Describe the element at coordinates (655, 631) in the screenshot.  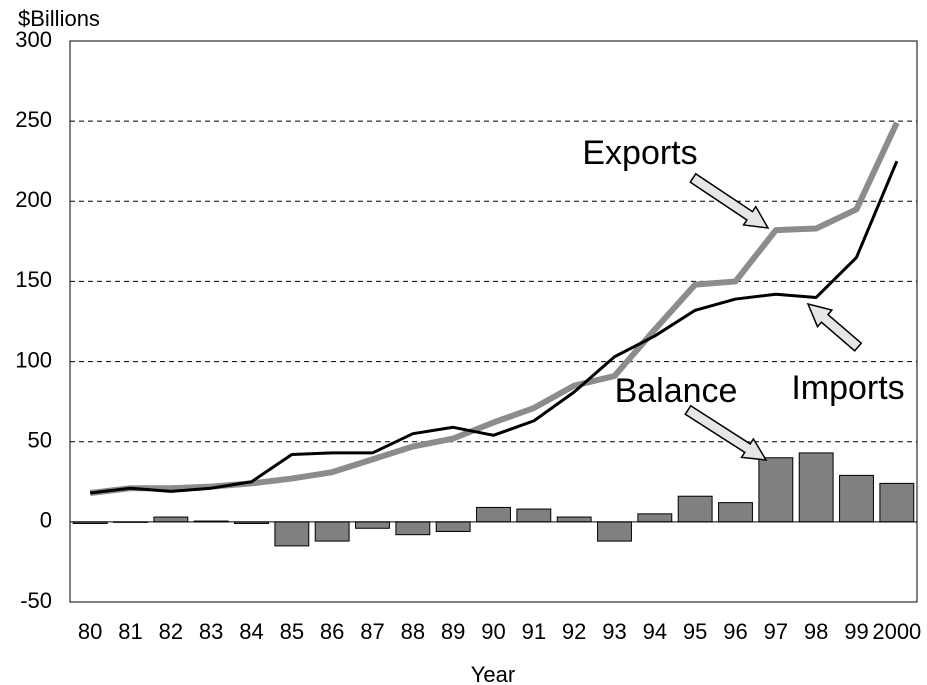
I see `x-tick-label: 94` at that location.